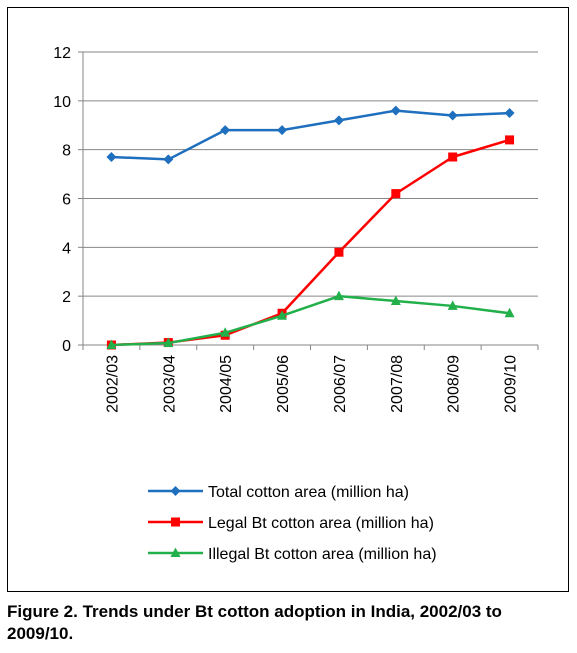 The image size is (577, 653). I want to click on x-tick-label: 2008/09, so click(454, 384).